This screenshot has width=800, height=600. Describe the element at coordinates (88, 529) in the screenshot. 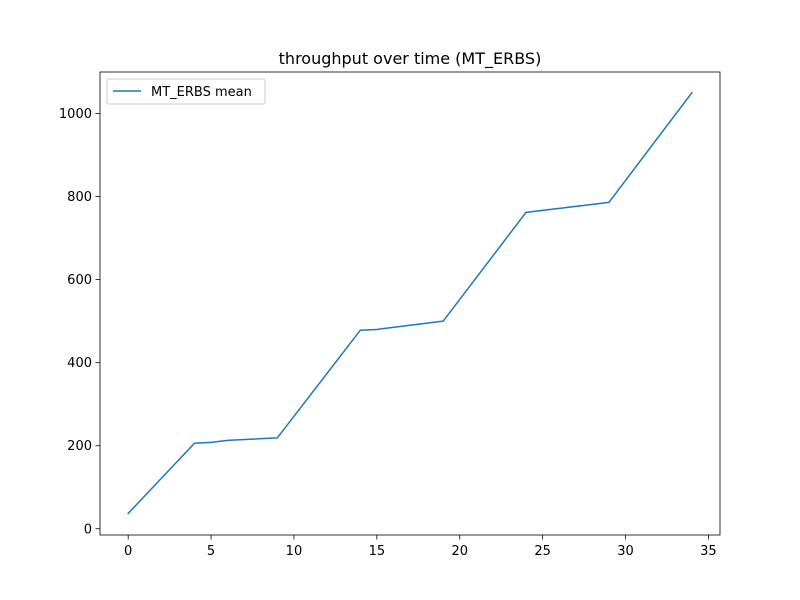

I see `y-tick-label: 0` at that location.